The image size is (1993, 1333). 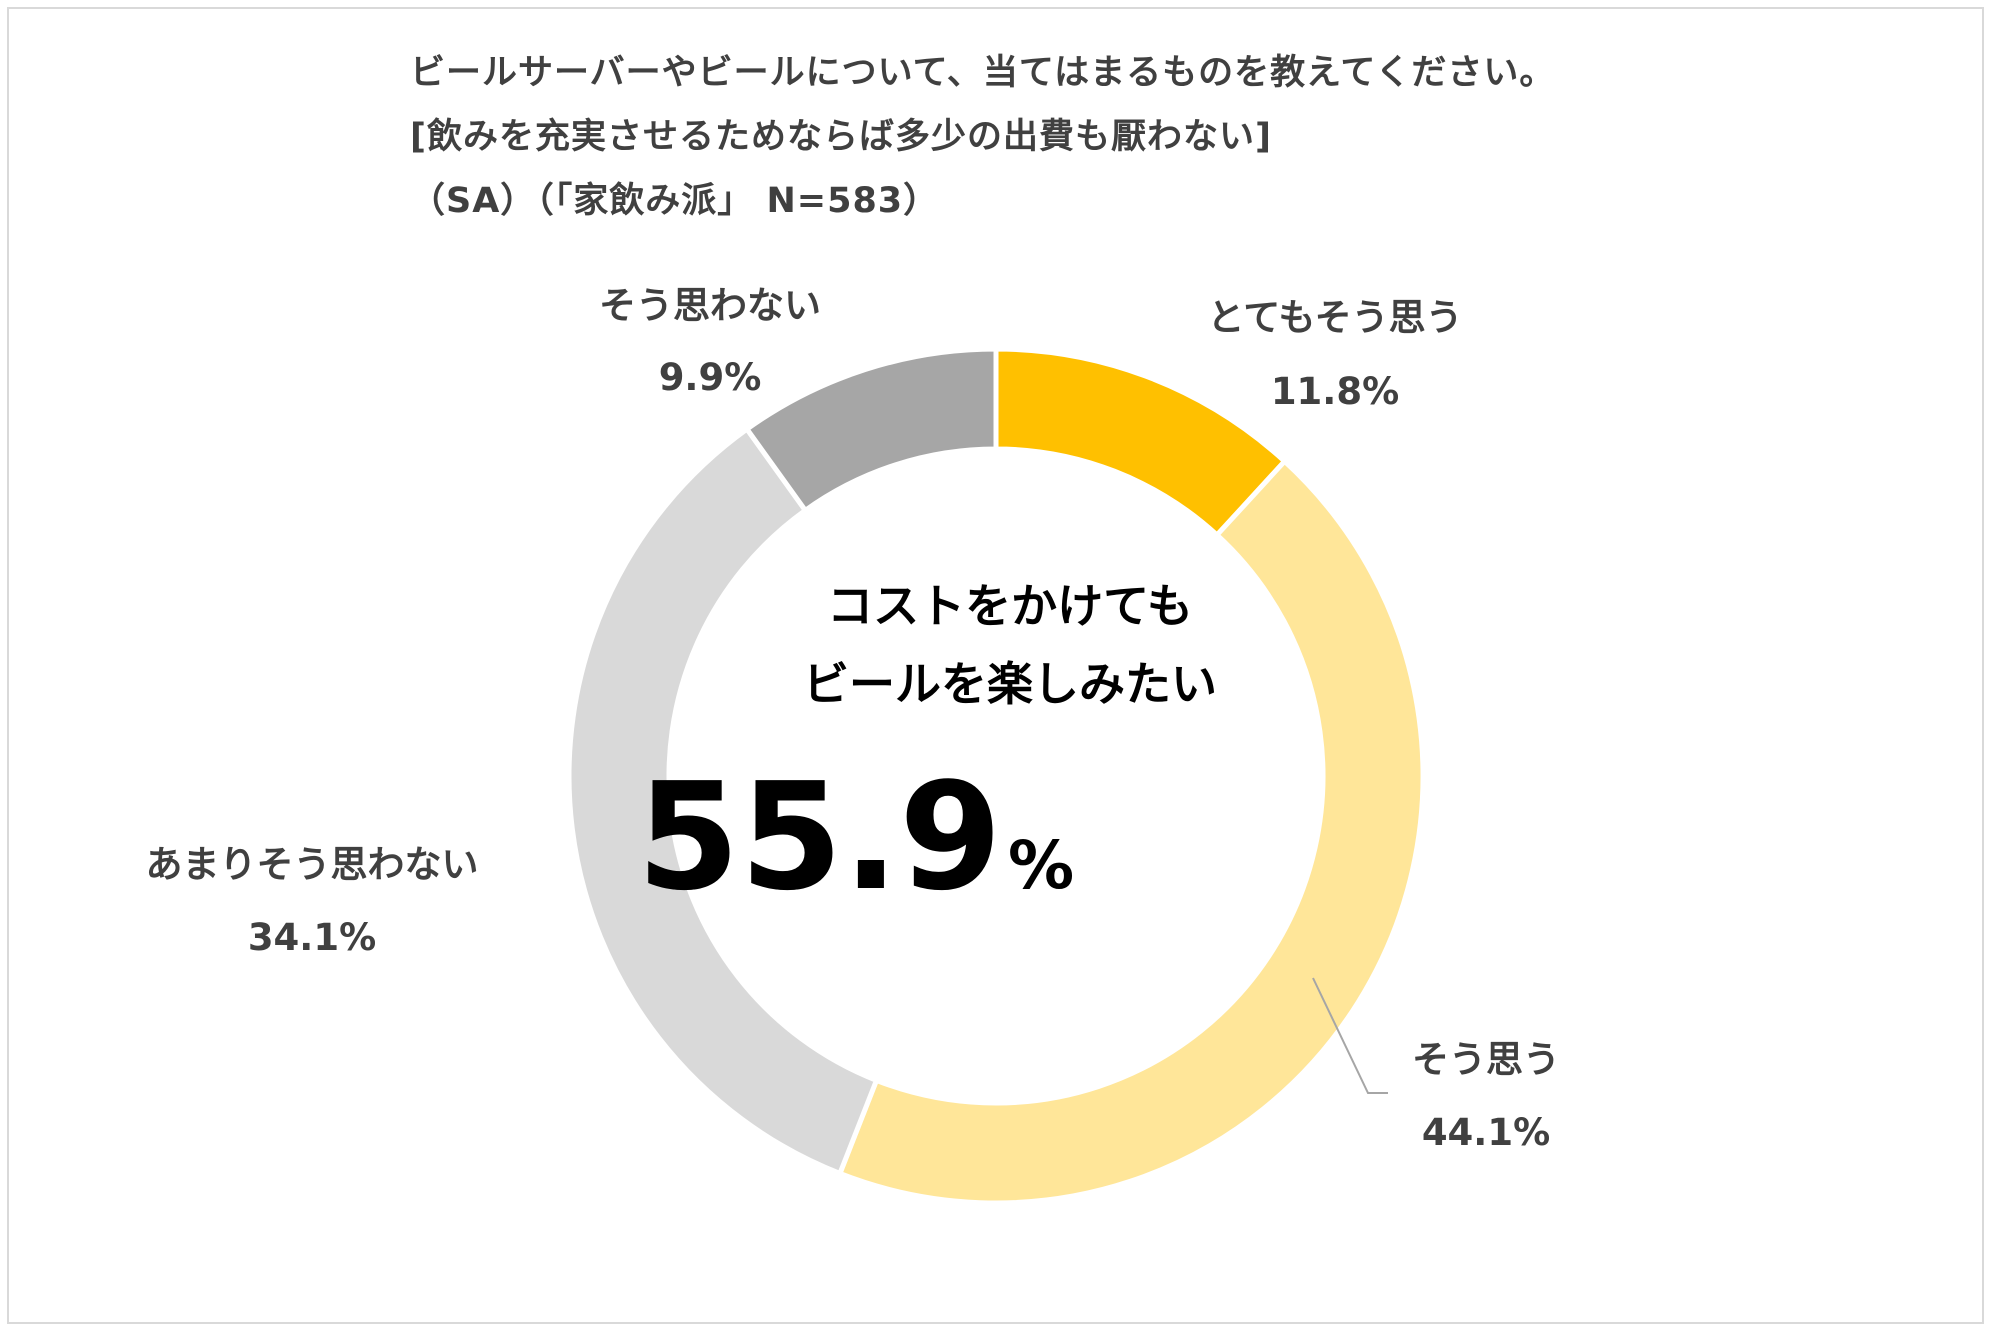 I want to click on slice-value-totemo-sou-omou: 11.8%, so click(x=1335, y=391).